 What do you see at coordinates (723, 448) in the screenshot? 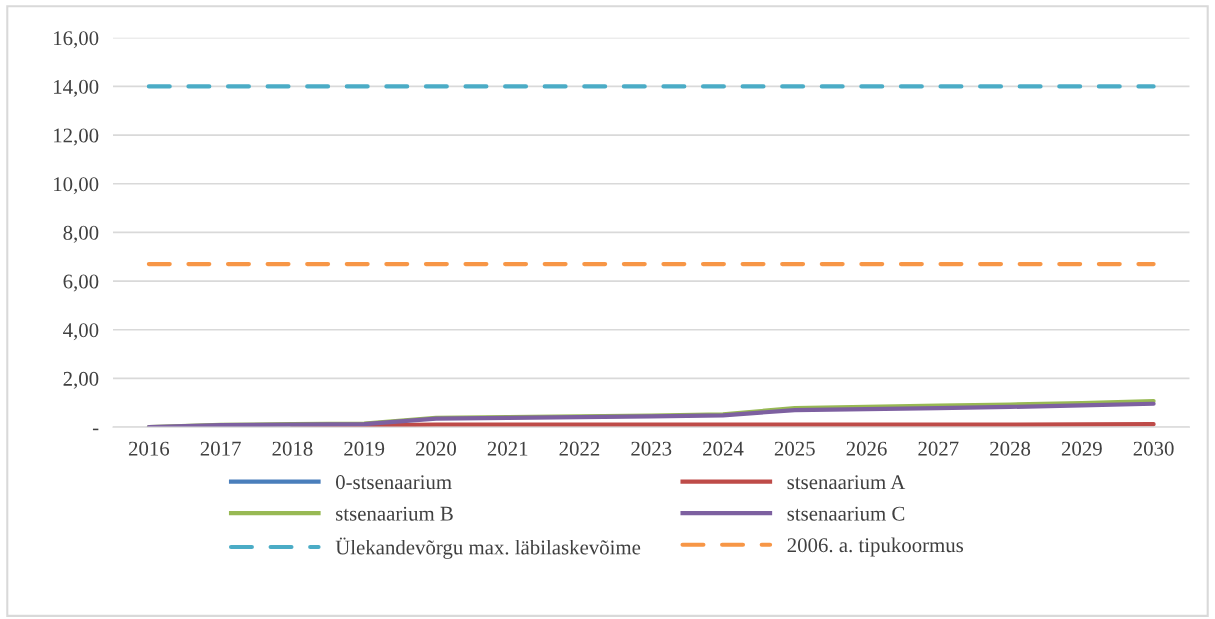
I see `x-tick-label: 2024` at bounding box center [723, 448].